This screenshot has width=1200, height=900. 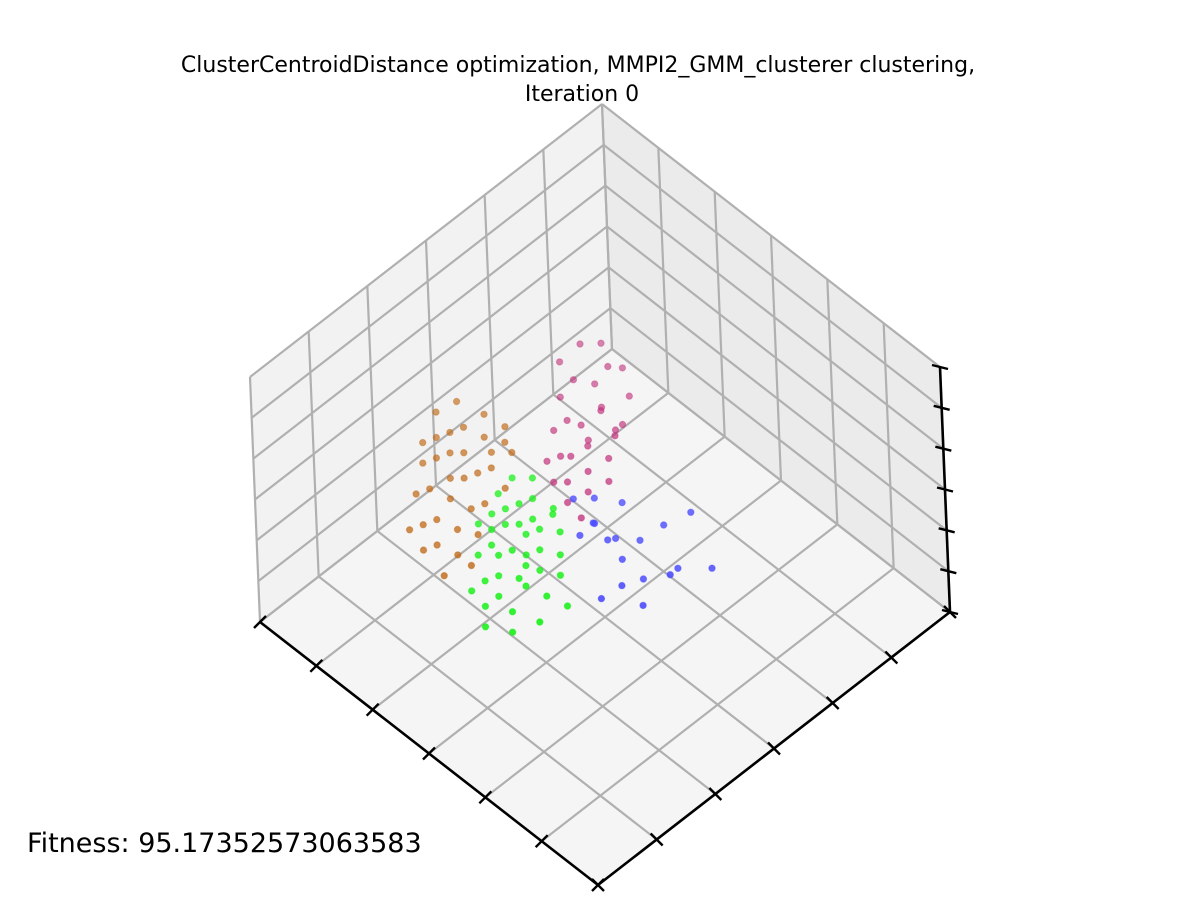 What do you see at coordinates (224, 843) in the screenshot?
I see `fitness-label: Fitness: 95.17352573063583` at bounding box center [224, 843].